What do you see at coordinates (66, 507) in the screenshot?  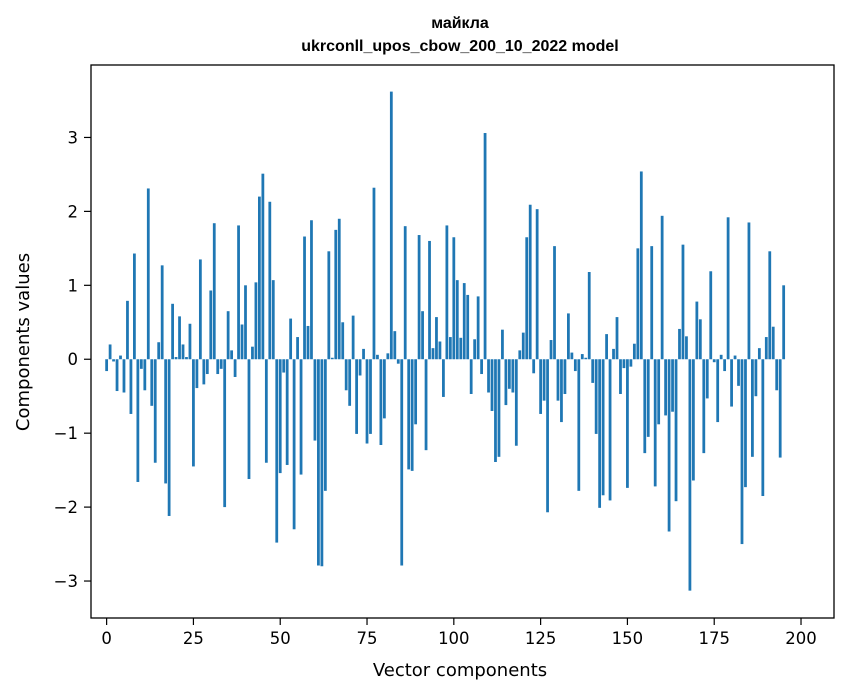 I see `y-tick-label: −2` at bounding box center [66, 507].